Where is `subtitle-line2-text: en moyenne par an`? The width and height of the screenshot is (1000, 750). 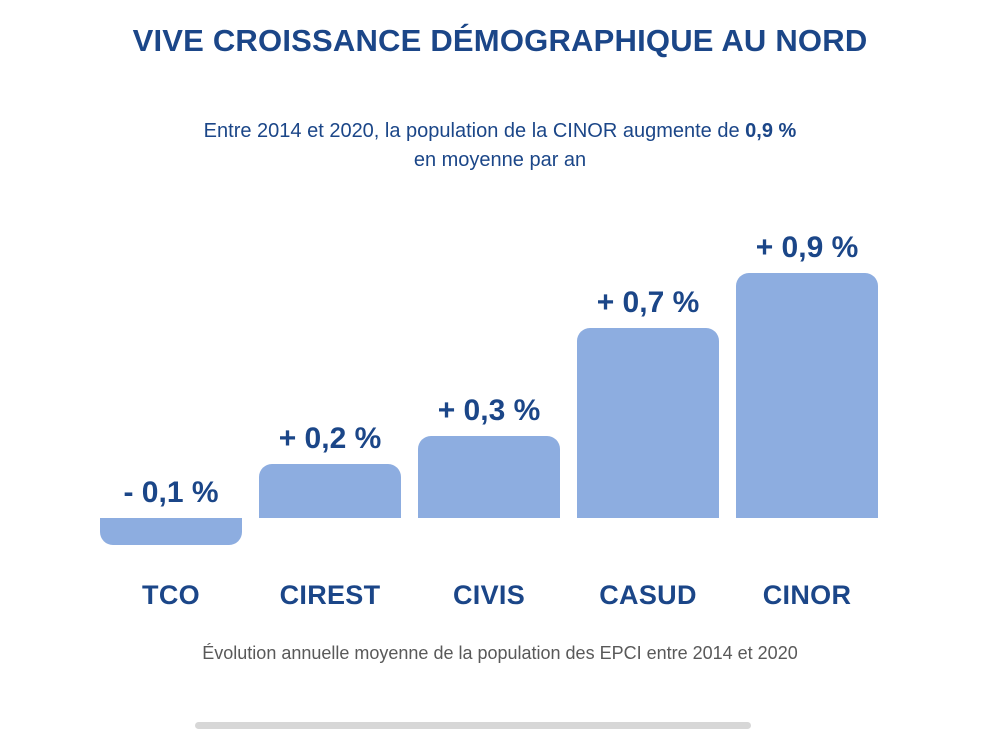 subtitle-line2-text: en moyenne par an is located at coordinates (500, 160).